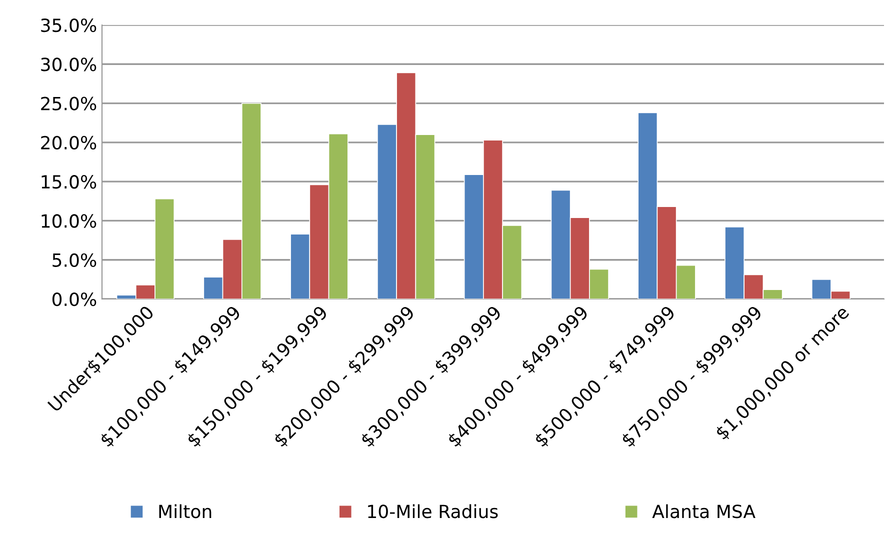  Describe the element at coordinates (433, 511) in the screenshot. I see `legend-label: 10-Mile Radius` at that location.